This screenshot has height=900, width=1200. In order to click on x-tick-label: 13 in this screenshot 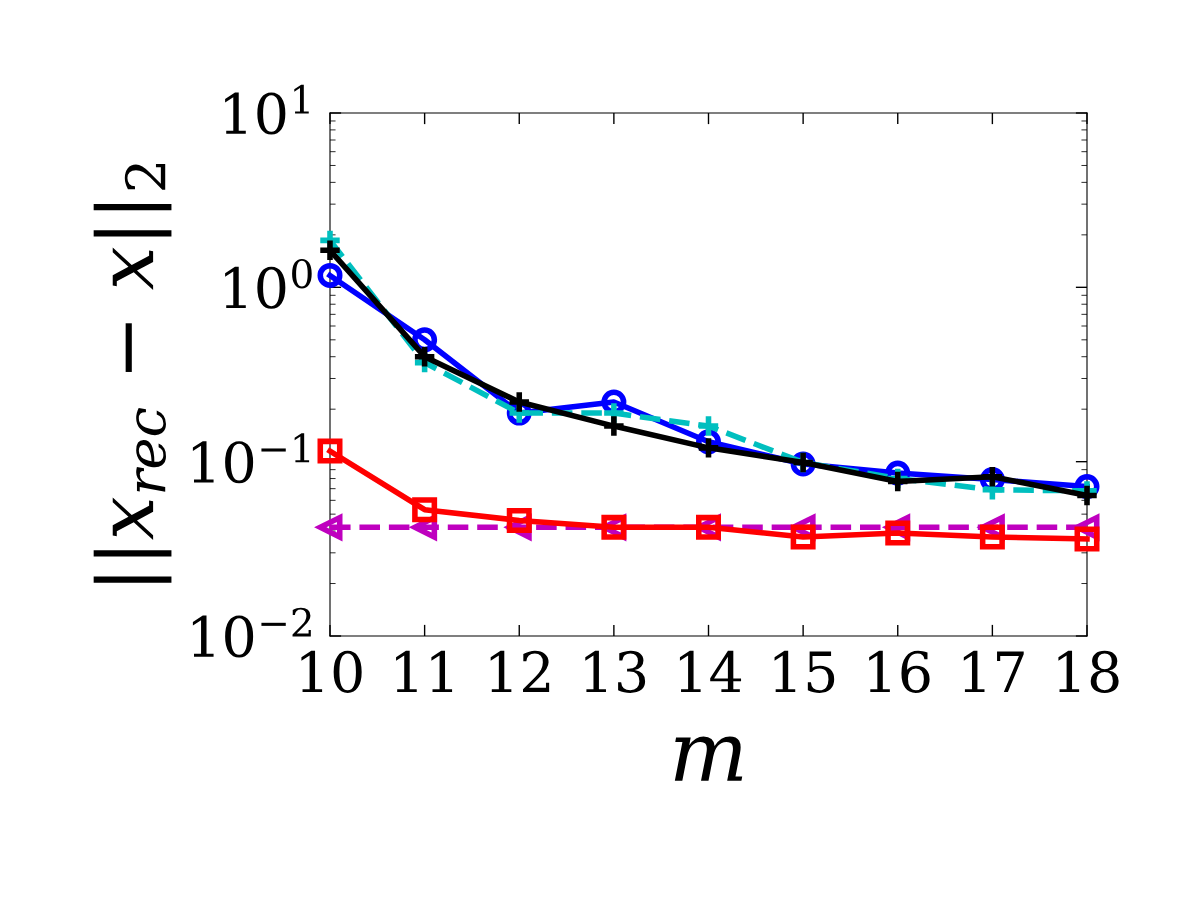, I will do `click(615, 671)`.